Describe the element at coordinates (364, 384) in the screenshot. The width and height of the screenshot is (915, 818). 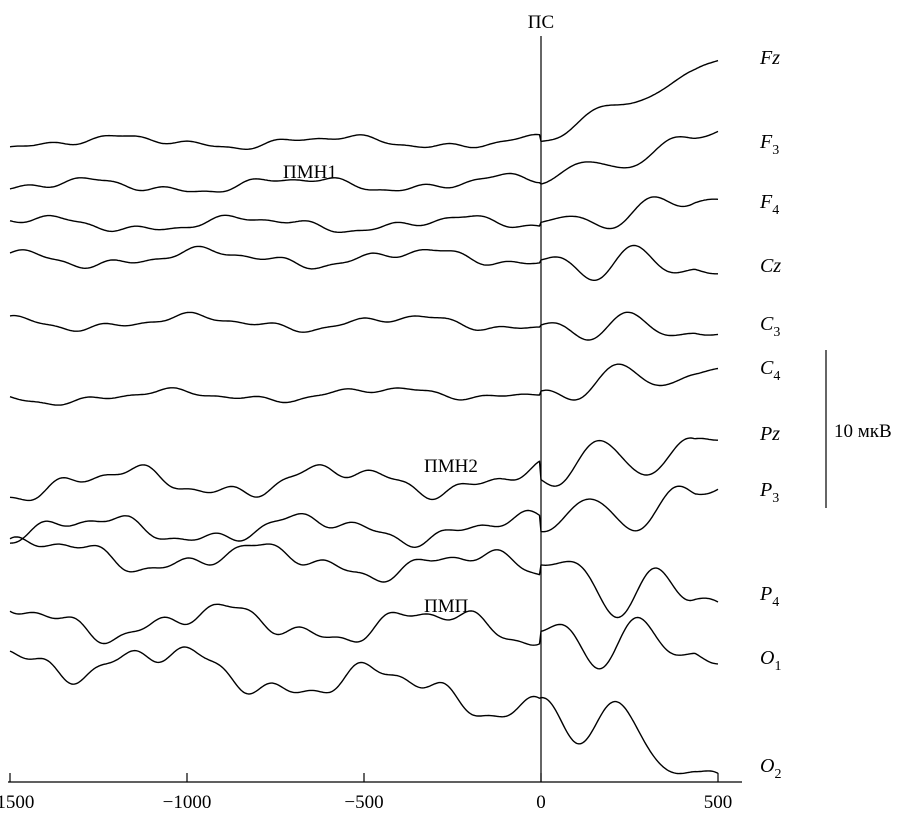
I see `trace-c4` at that location.